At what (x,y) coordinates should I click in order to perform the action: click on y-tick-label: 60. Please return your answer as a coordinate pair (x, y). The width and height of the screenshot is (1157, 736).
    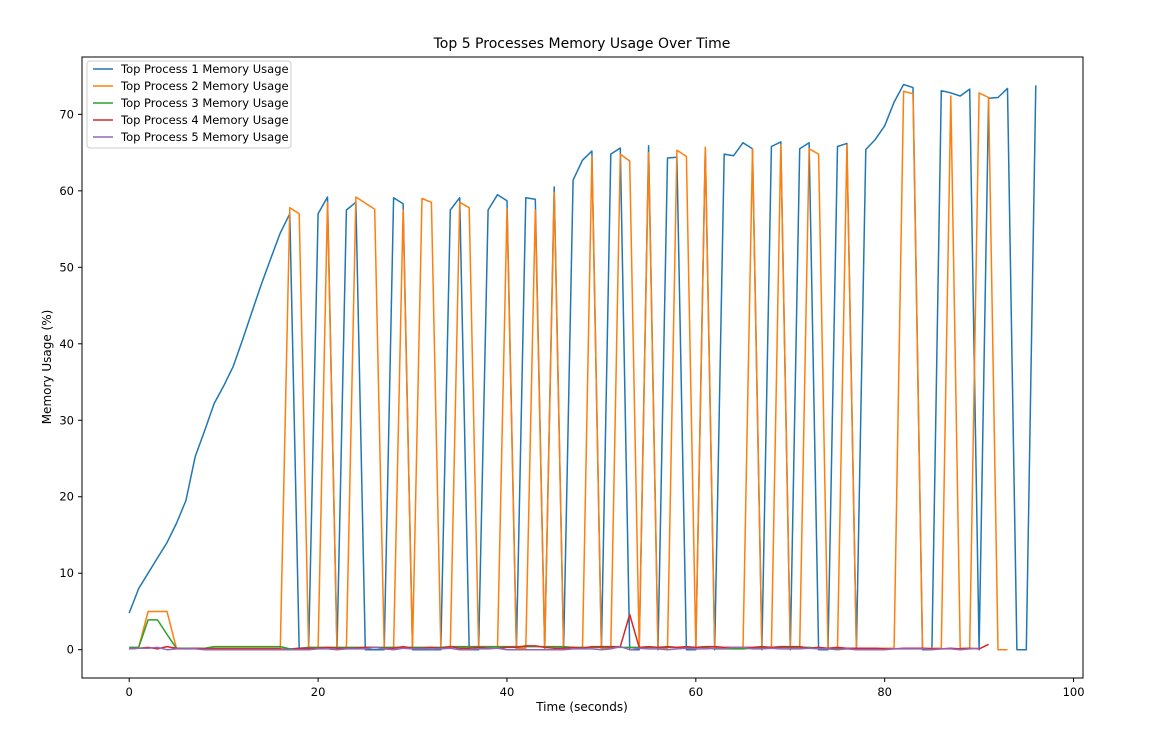
    Looking at the image, I should click on (66, 191).